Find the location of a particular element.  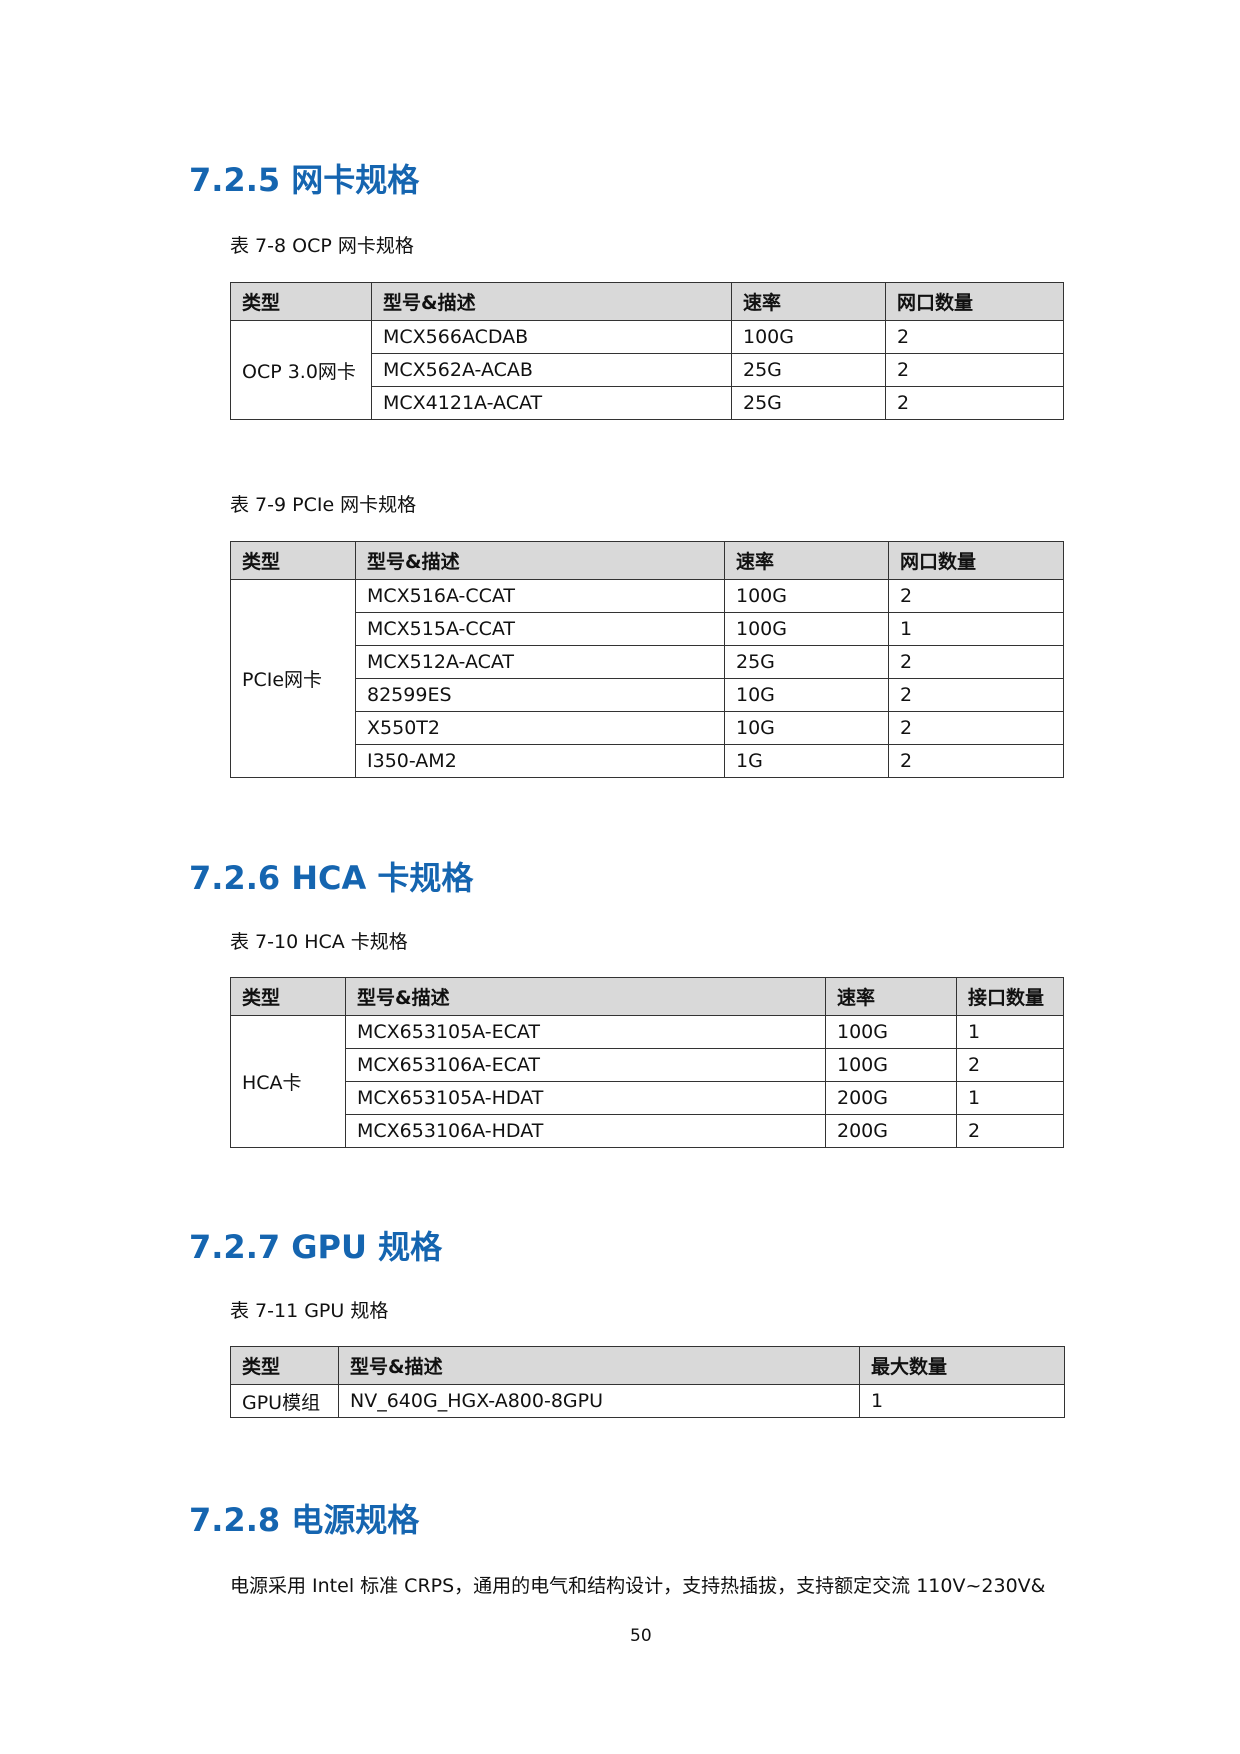

table-row: MCX4121A-ACAT 25G 2 is located at coordinates (647, 403).